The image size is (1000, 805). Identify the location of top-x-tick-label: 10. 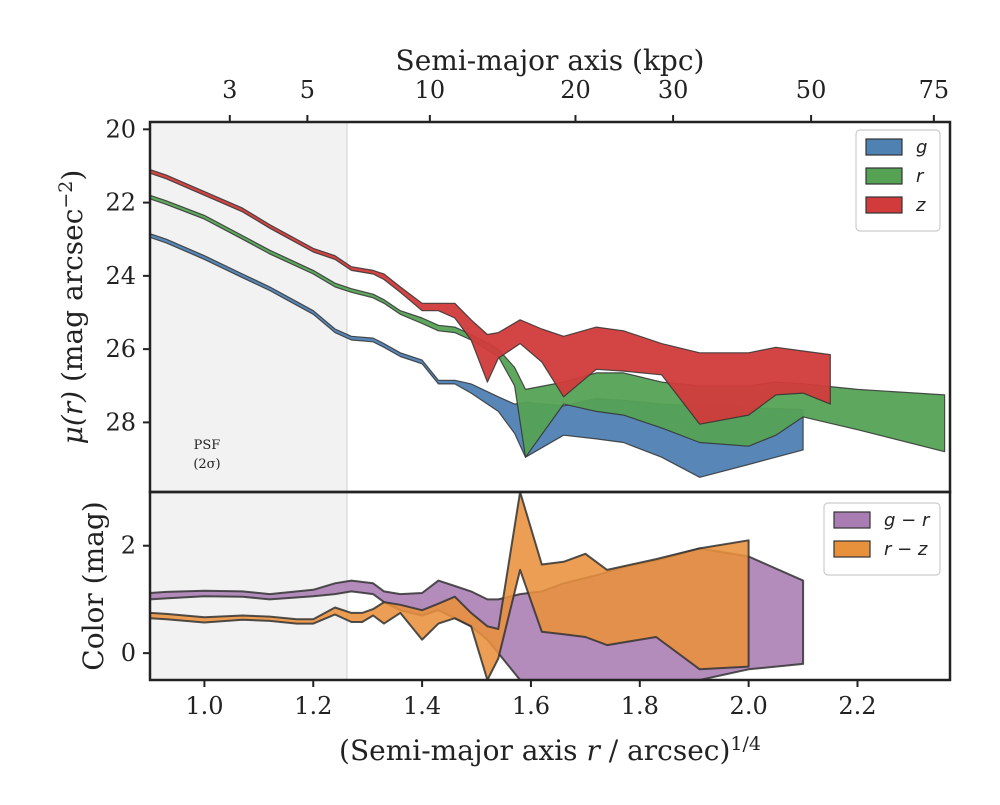
(430, 90).